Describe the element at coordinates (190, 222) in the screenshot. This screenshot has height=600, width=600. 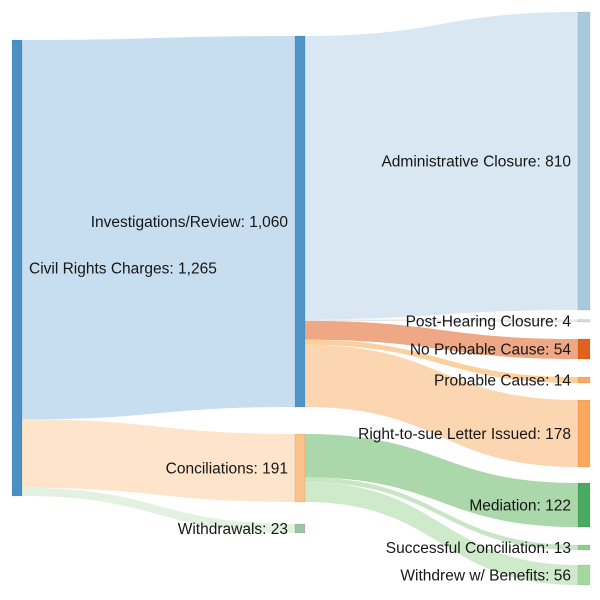
I see `node-label-investigations-review: Investigations/Review: 1,060` at that location.